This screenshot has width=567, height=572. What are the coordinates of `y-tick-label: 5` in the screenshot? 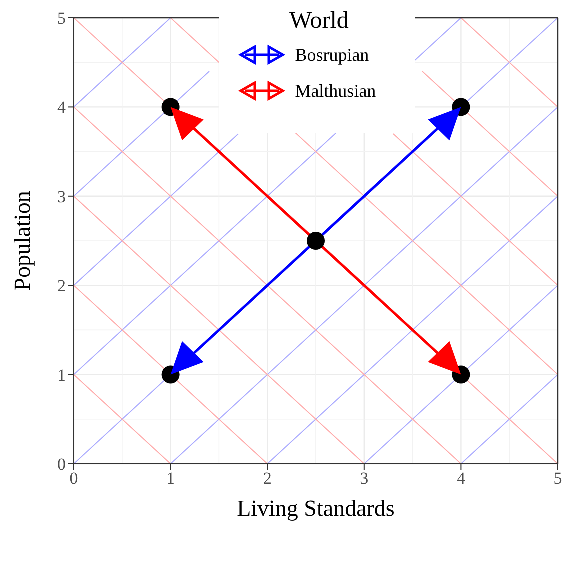 It's located at (62, 18).